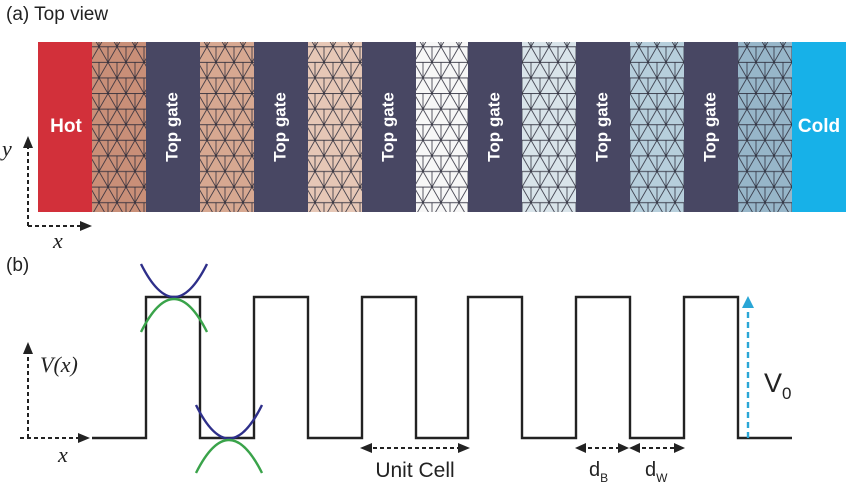 The image size is (846, 488). I want to click on panel-a-y-axis-label: y, so click(6, 148).